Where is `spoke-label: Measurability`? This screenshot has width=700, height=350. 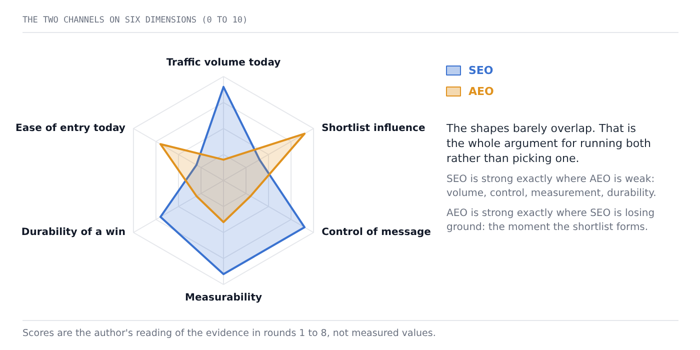
spoke-label: Measurability is located at coordinates (223, 298).